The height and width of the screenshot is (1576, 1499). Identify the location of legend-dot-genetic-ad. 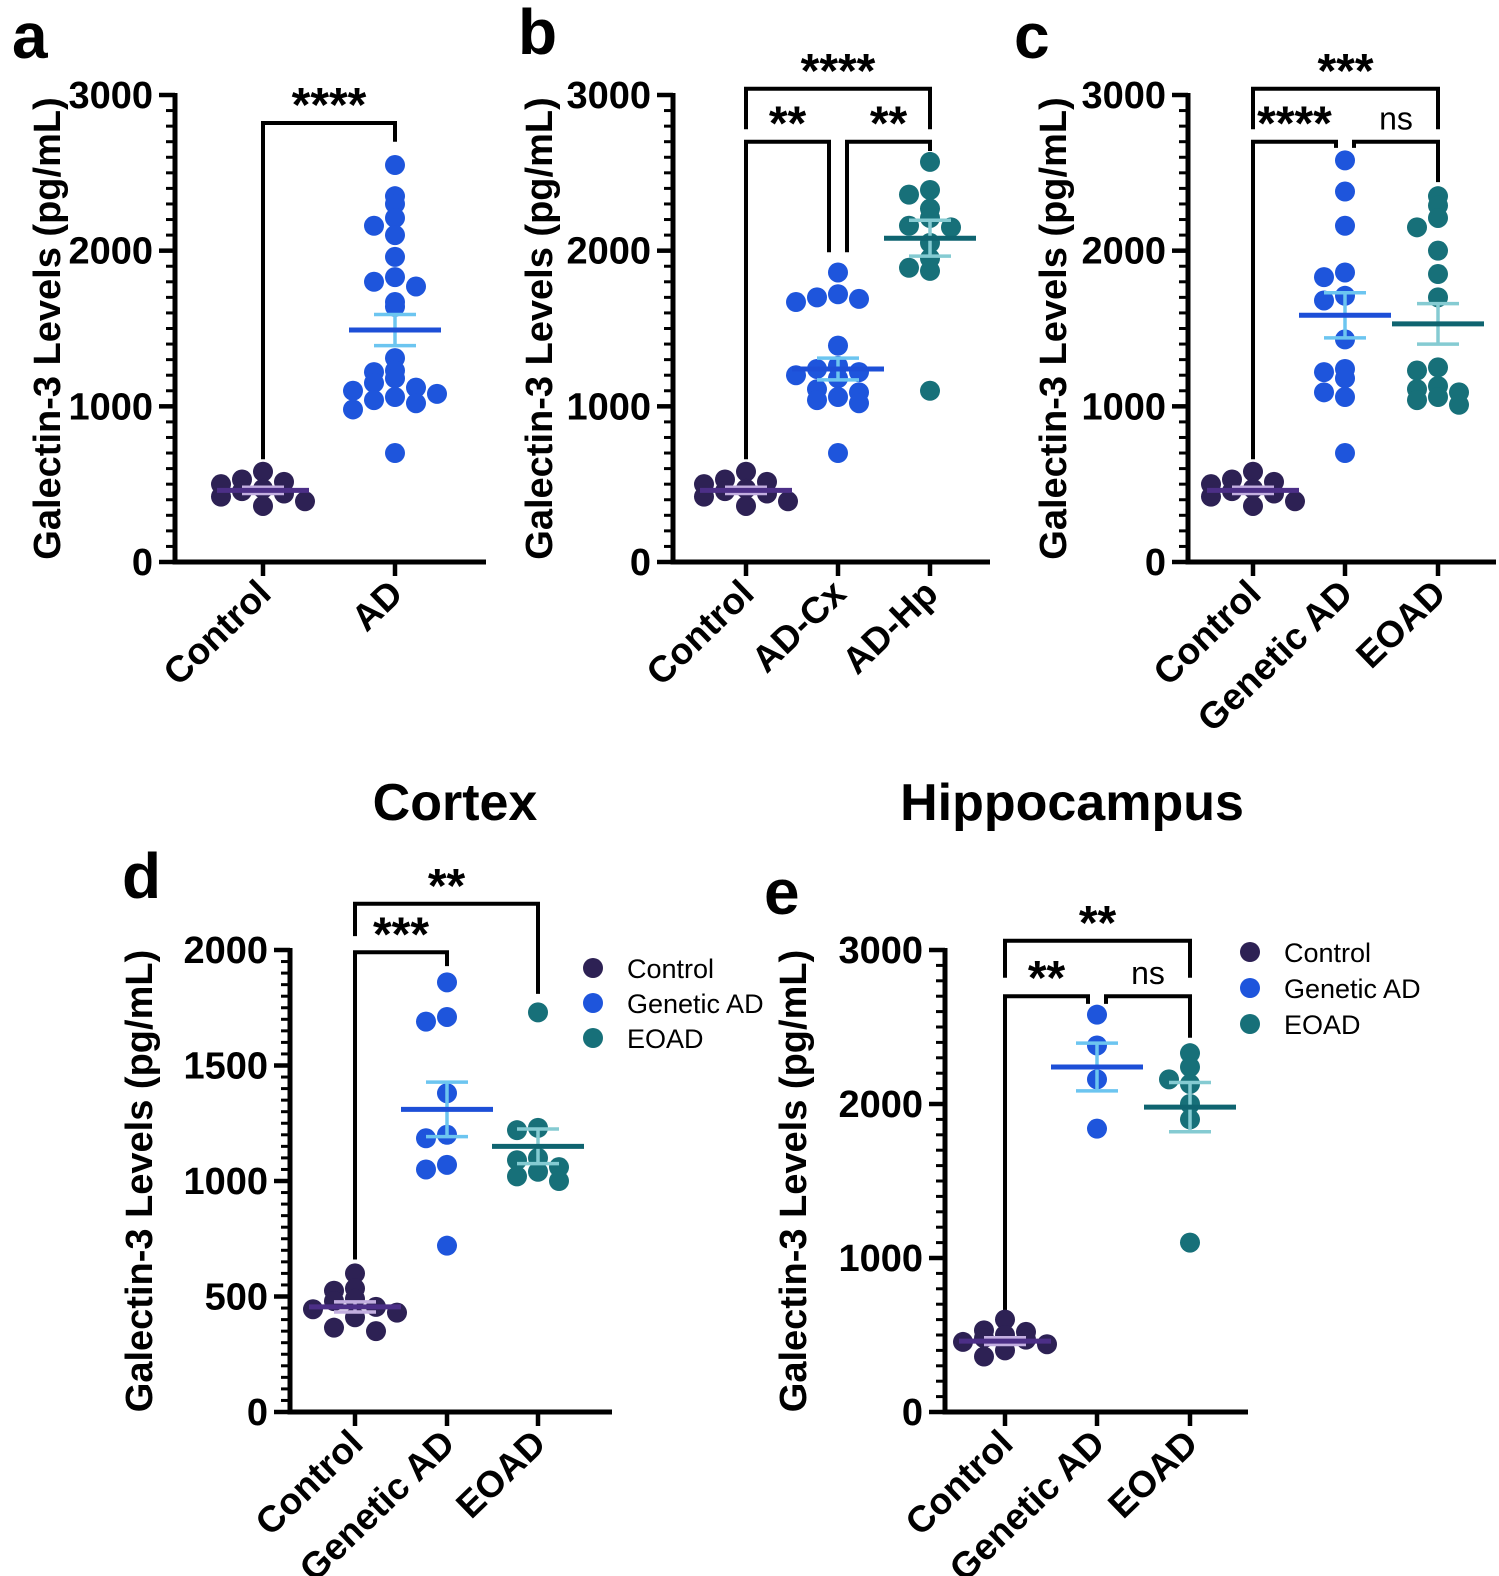
(1250, 988).